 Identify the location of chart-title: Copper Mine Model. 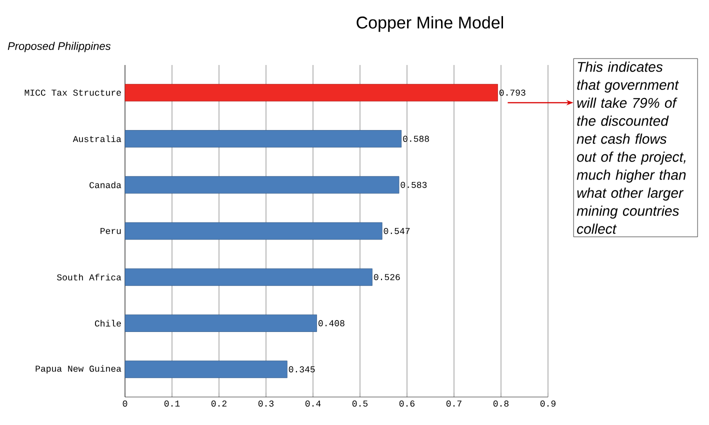
(430, 24).